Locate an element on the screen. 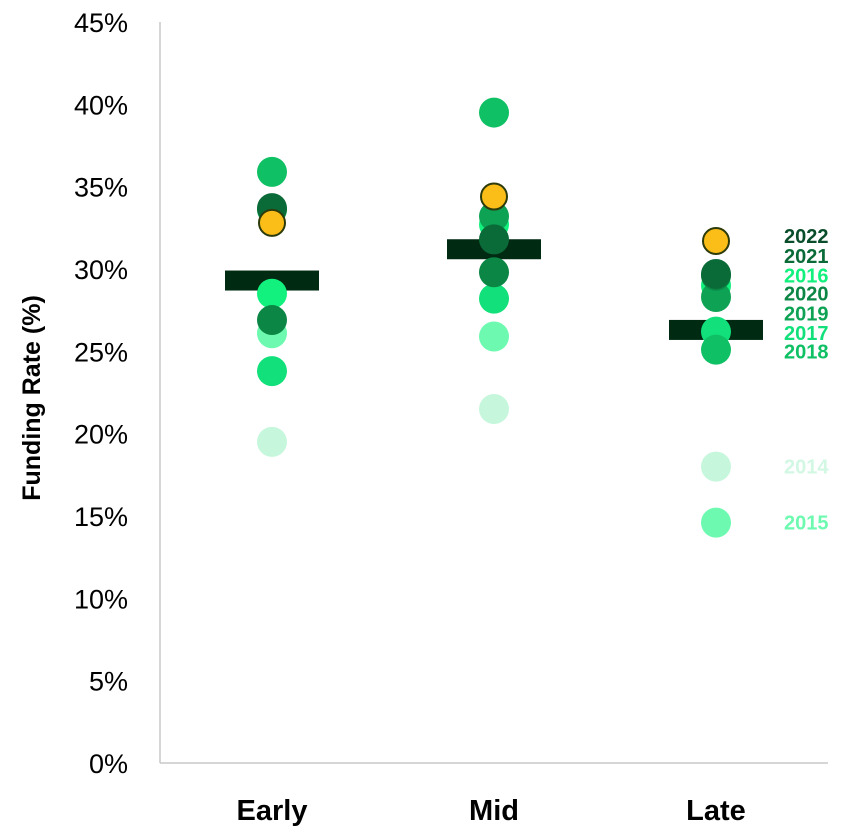  y-tick-label: 25% is located at coordinates (101, 352).